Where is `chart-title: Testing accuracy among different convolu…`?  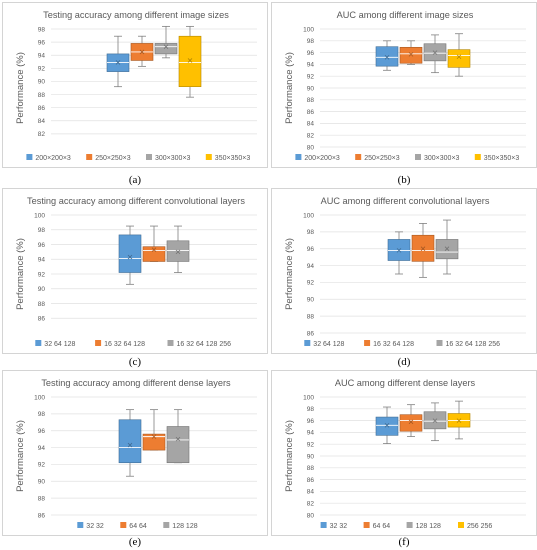 chart-title: Testing accuracy among different convolu… is located at coordinates (136, 201).